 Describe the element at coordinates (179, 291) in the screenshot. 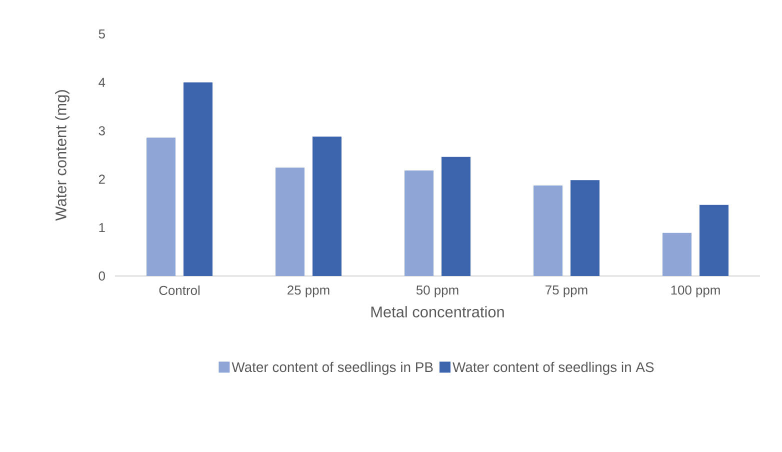

I see `x-tick-label: Control` at that location.